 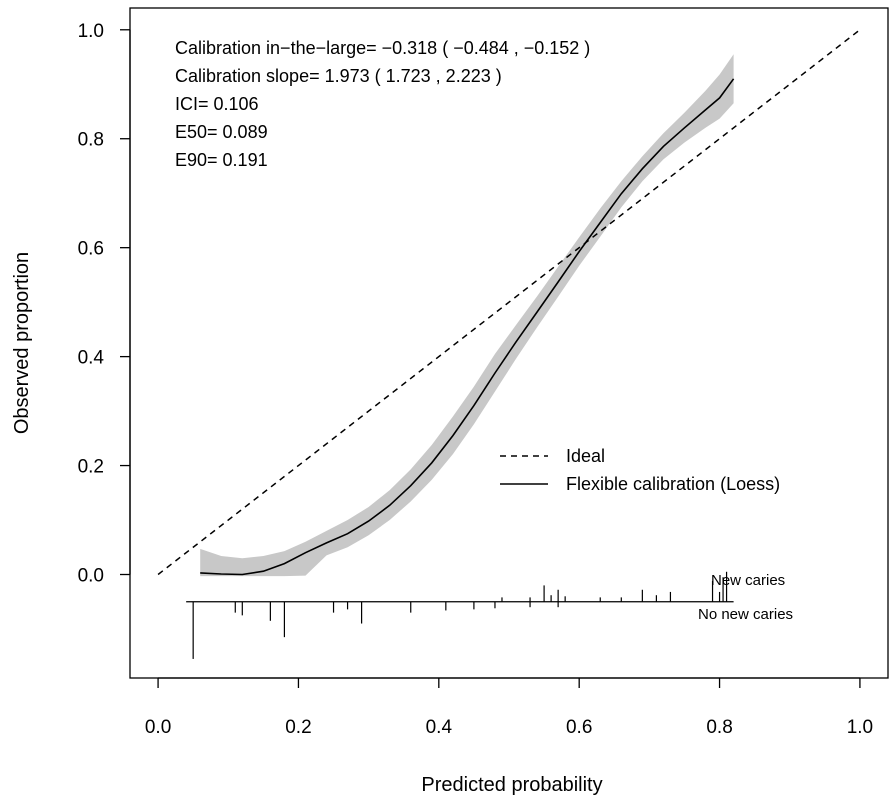 What do you see at coordinates (585, 456) in the screenshot?
I see `legend-ideal-label: Ideal` at bounding box center [585, 456].